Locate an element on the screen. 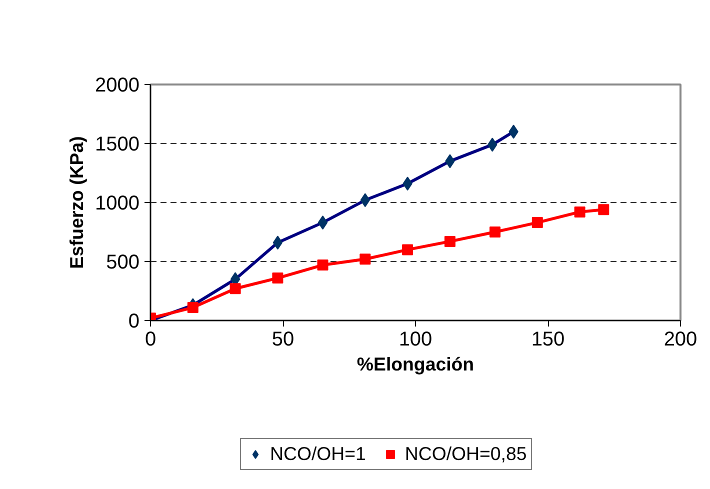 This screenshot has width=710, height=489. x-tick-label: 150 is located at coordinates (548, 339).